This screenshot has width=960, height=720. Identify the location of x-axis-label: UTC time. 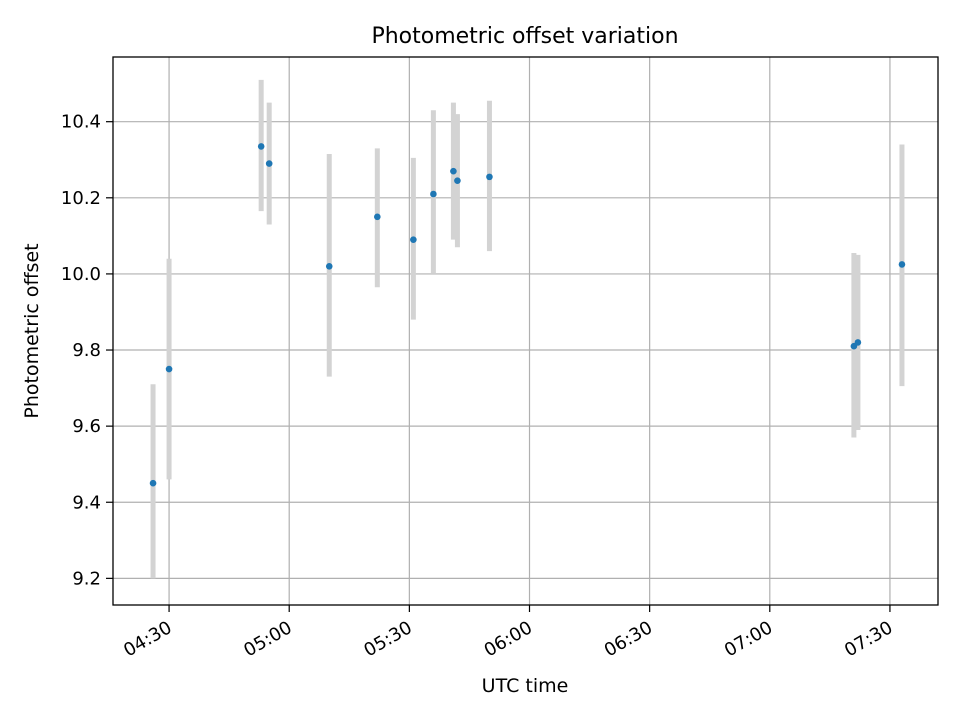
(525, 686).